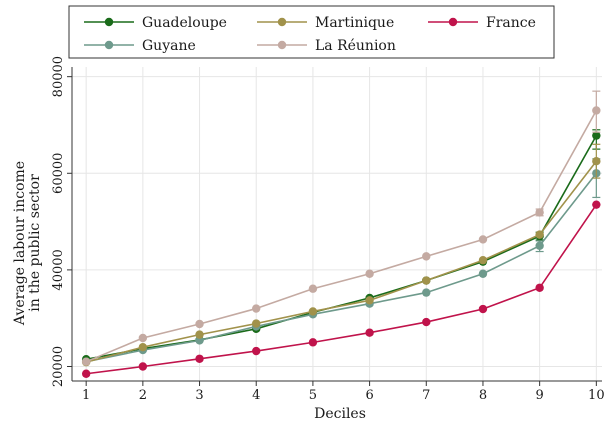 This screenshot has width=610, height=426. Describe the element at coordinates (58, 76) in the screenshot. I see `y-tick-label: 80000` at that location.